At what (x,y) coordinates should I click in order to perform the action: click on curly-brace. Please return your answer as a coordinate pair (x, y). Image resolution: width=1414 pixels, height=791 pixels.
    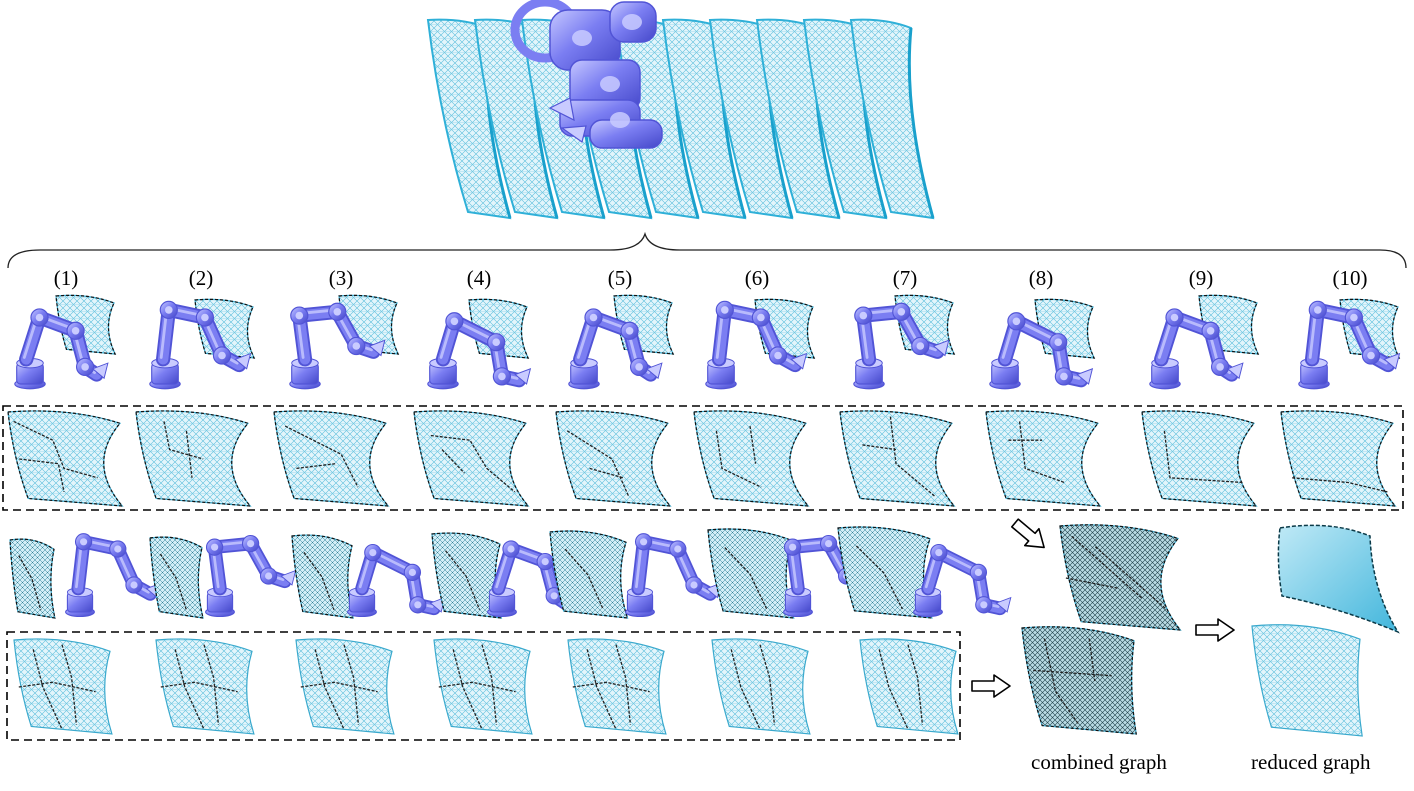
    Looking at the image, I should click on (707, 250).